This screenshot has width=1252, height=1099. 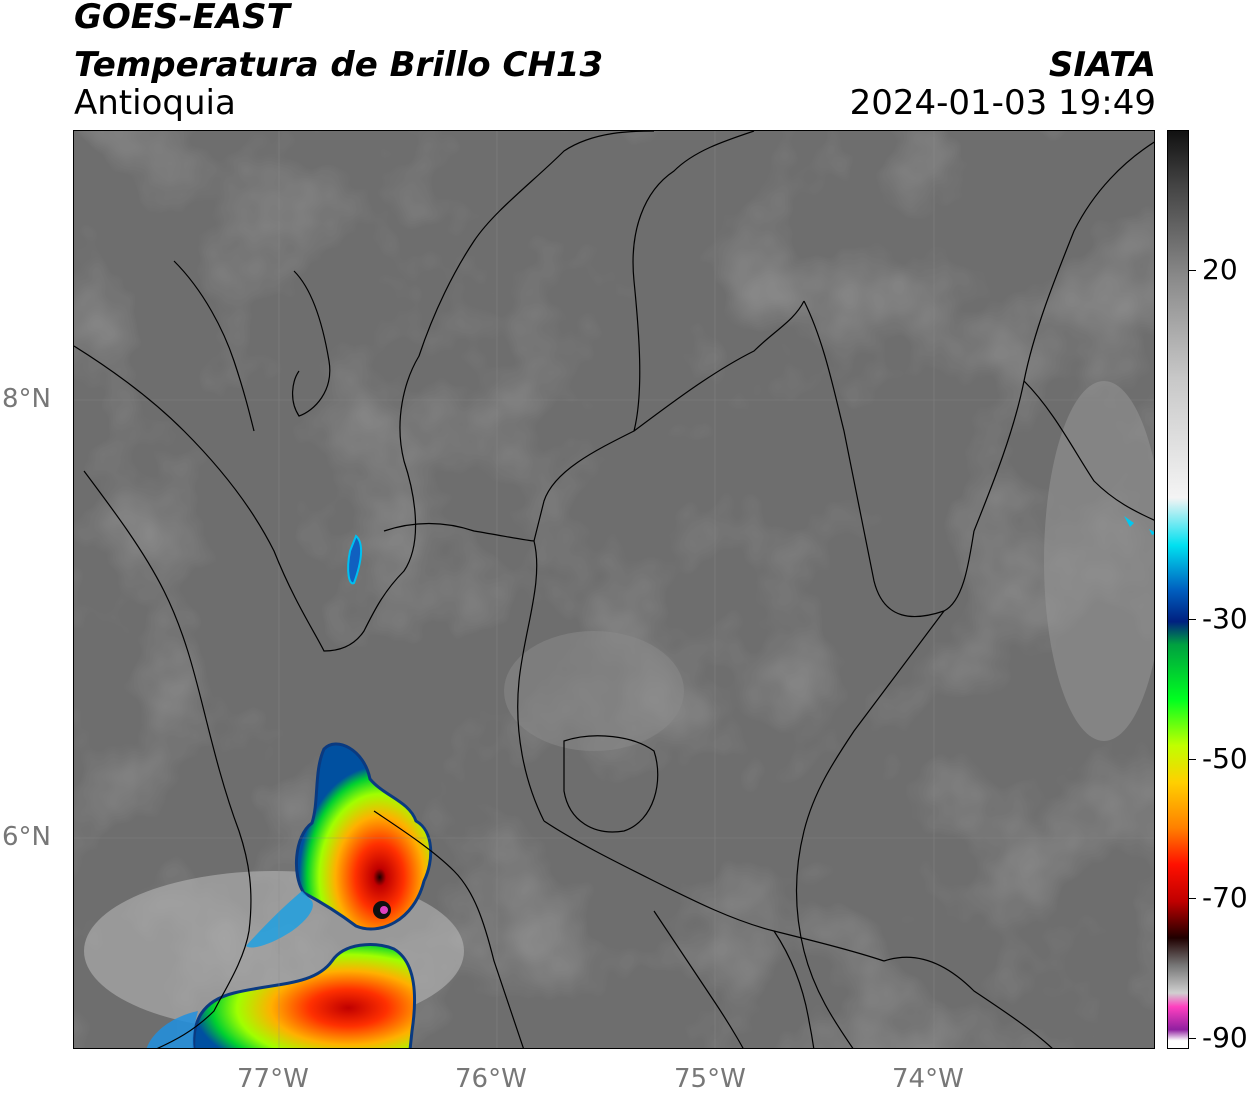 What do you see at coordinates (1139, 525) in the screenshot?
I see `small-cell-east` at bounding box center [1139, 525].